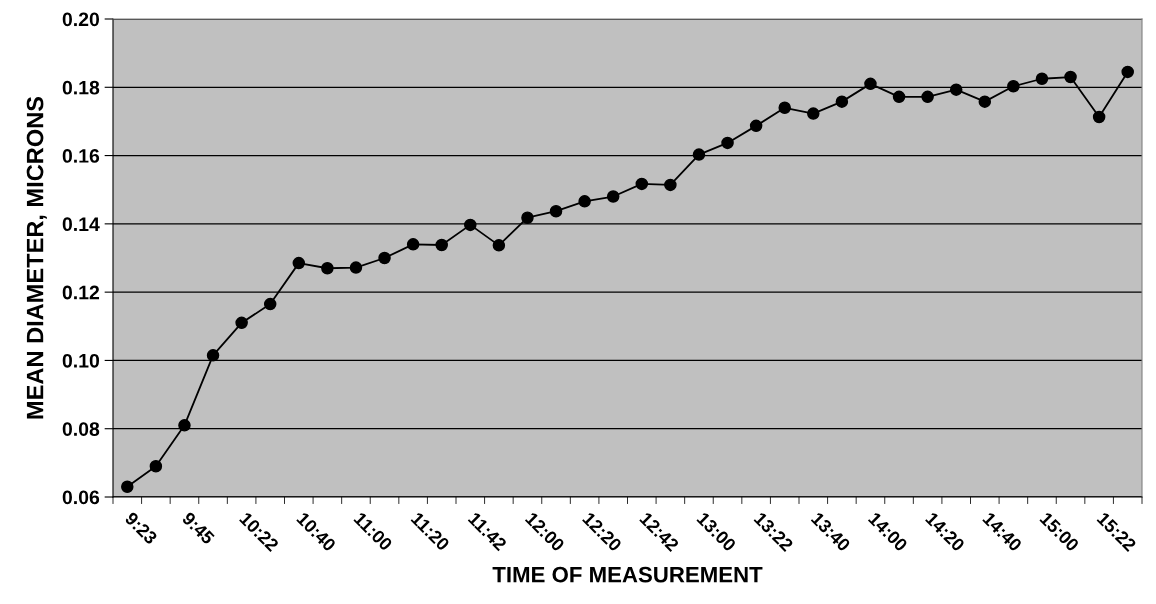  Describe the element at coordinates (81, 19) in the screenshot. I see `y-tick-label: 0.20` at that location.